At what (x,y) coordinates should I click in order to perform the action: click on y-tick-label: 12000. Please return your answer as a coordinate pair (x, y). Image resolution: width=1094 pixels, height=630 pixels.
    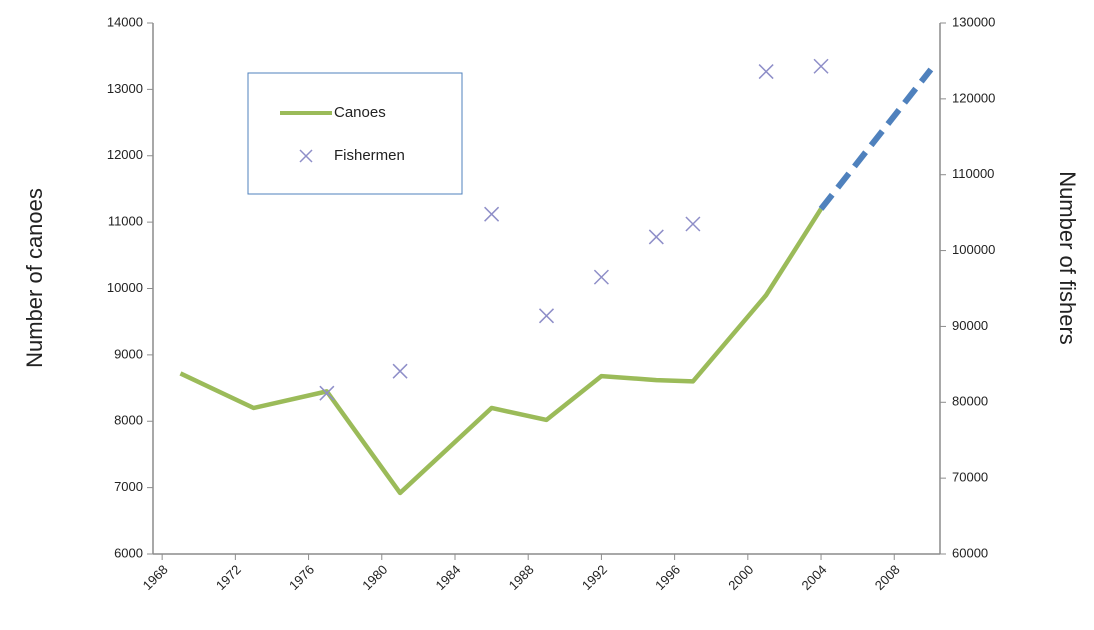
    Looking at the image, I should click on (125, 154).